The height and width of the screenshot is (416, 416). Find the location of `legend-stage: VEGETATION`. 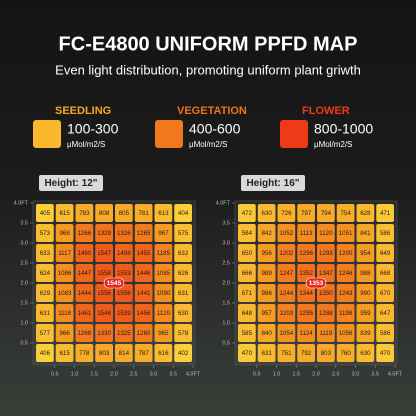

legend-stage: VEGETATION is located at coordinates (212, 111).